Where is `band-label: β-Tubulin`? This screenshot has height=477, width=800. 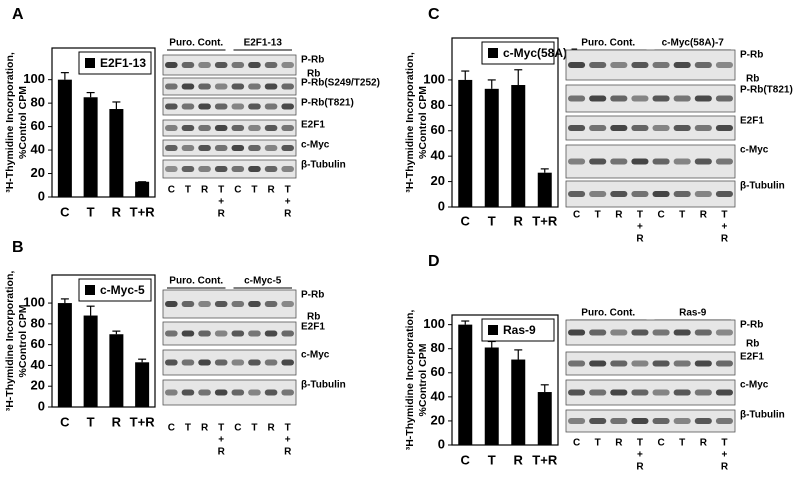 band-label: β-Tubulin is located at coordinates (323, 165).